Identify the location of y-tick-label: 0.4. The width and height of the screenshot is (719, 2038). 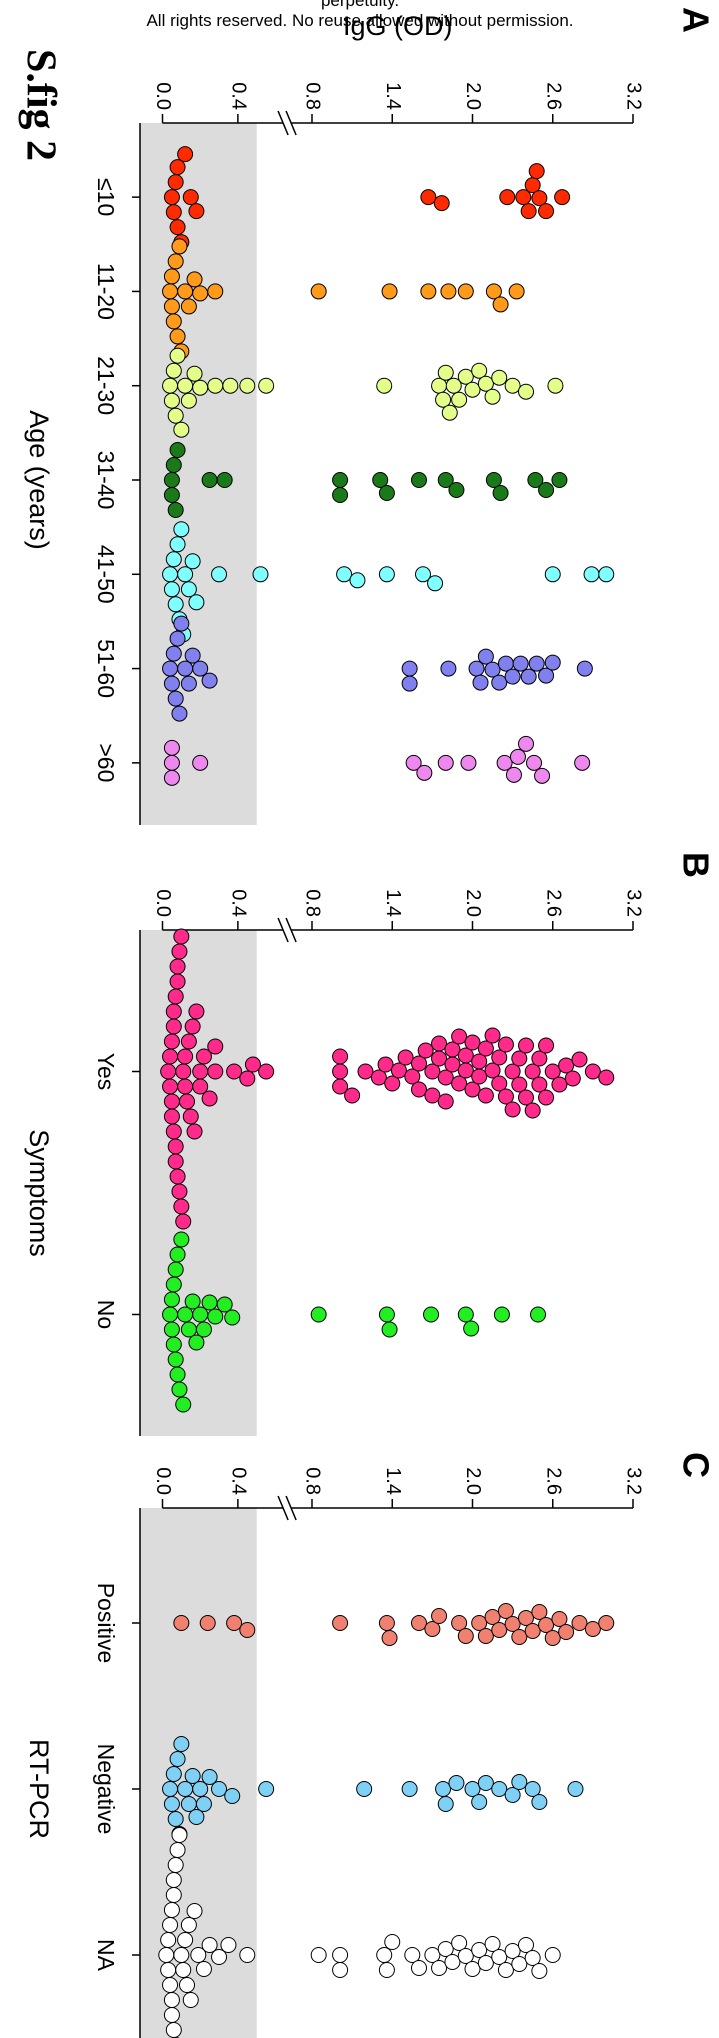
(239, 903).